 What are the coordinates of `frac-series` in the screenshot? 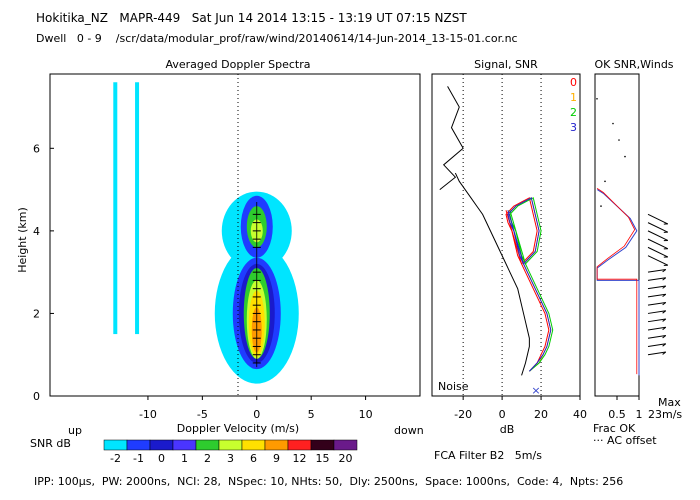 It's located at (618, 282).